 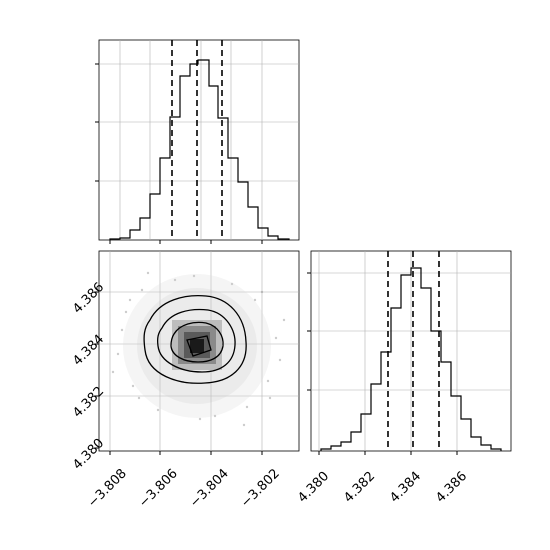 I want to click on hist-x-ticks, so click(x=179, y=153).